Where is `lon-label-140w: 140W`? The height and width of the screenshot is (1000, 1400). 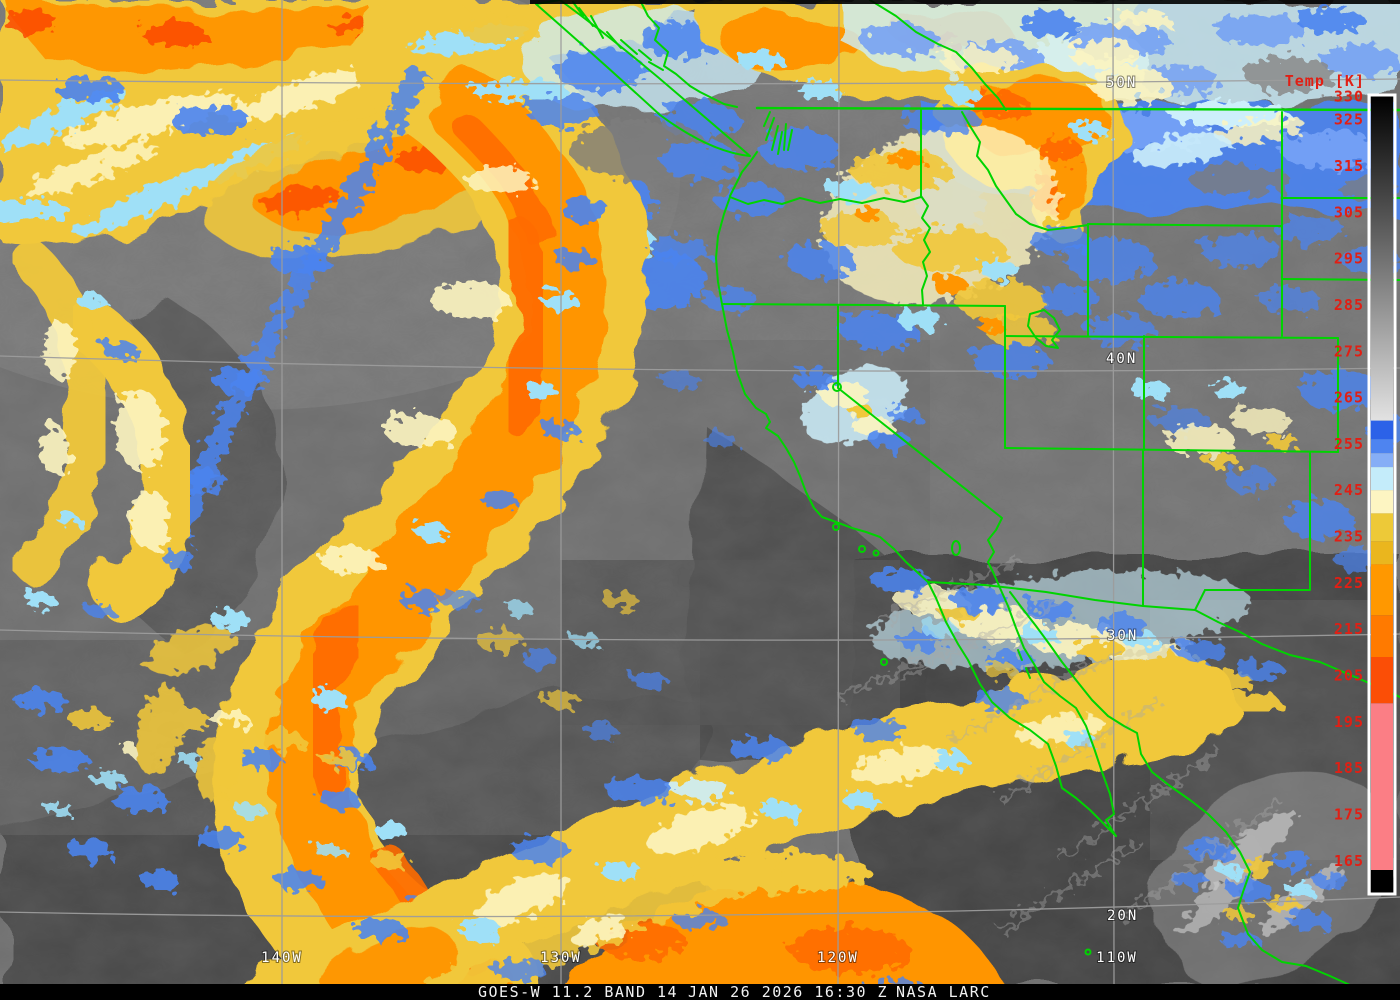 lon-label-140w: 140W is located at coordinates (282, 958).